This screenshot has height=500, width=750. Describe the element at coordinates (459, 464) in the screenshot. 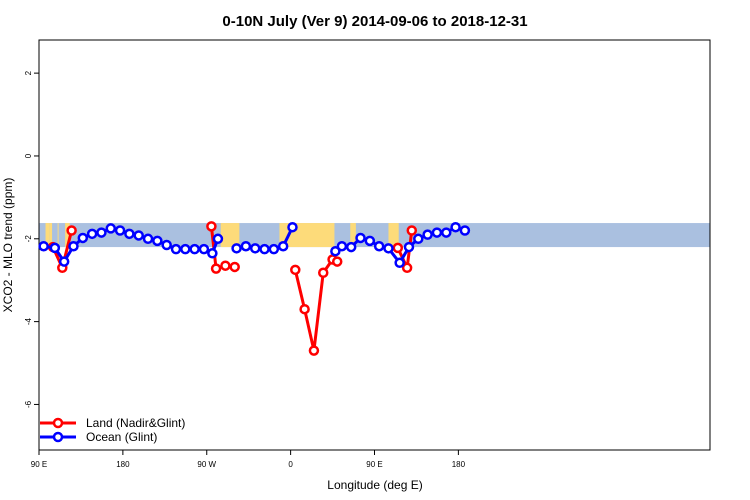

I see `x-tick-label-5: 180` at that location.